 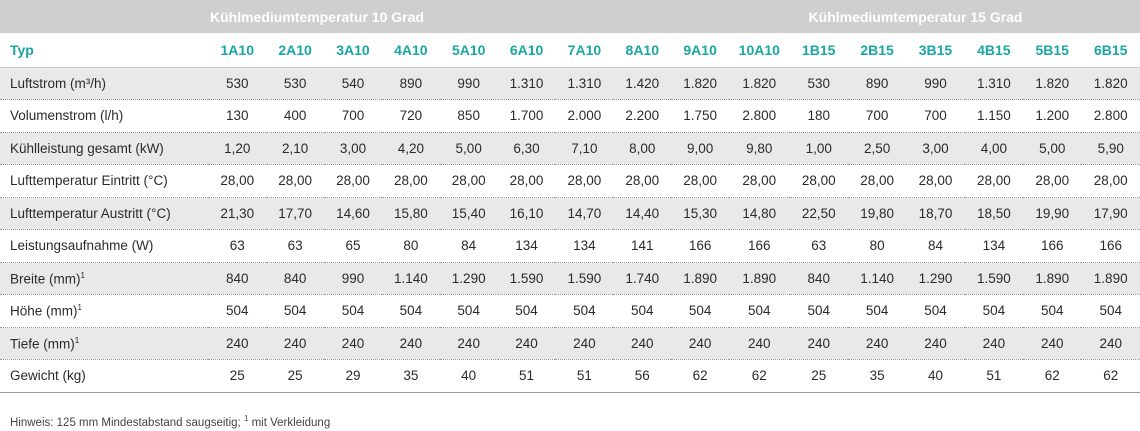 What do you see at coordinates (353, 245) in the screenshot?
I see `table-cell: 65` at bounding box center [353, 245].